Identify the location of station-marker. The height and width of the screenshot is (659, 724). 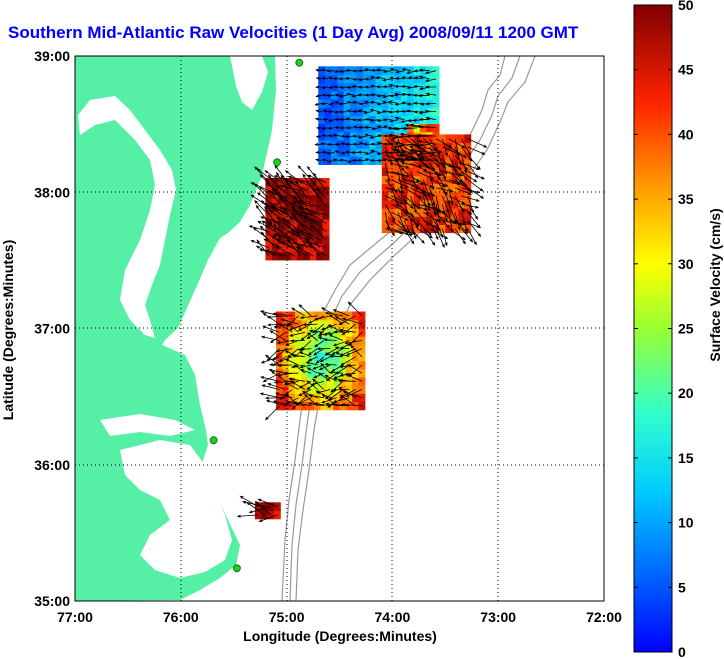
(277, 162).